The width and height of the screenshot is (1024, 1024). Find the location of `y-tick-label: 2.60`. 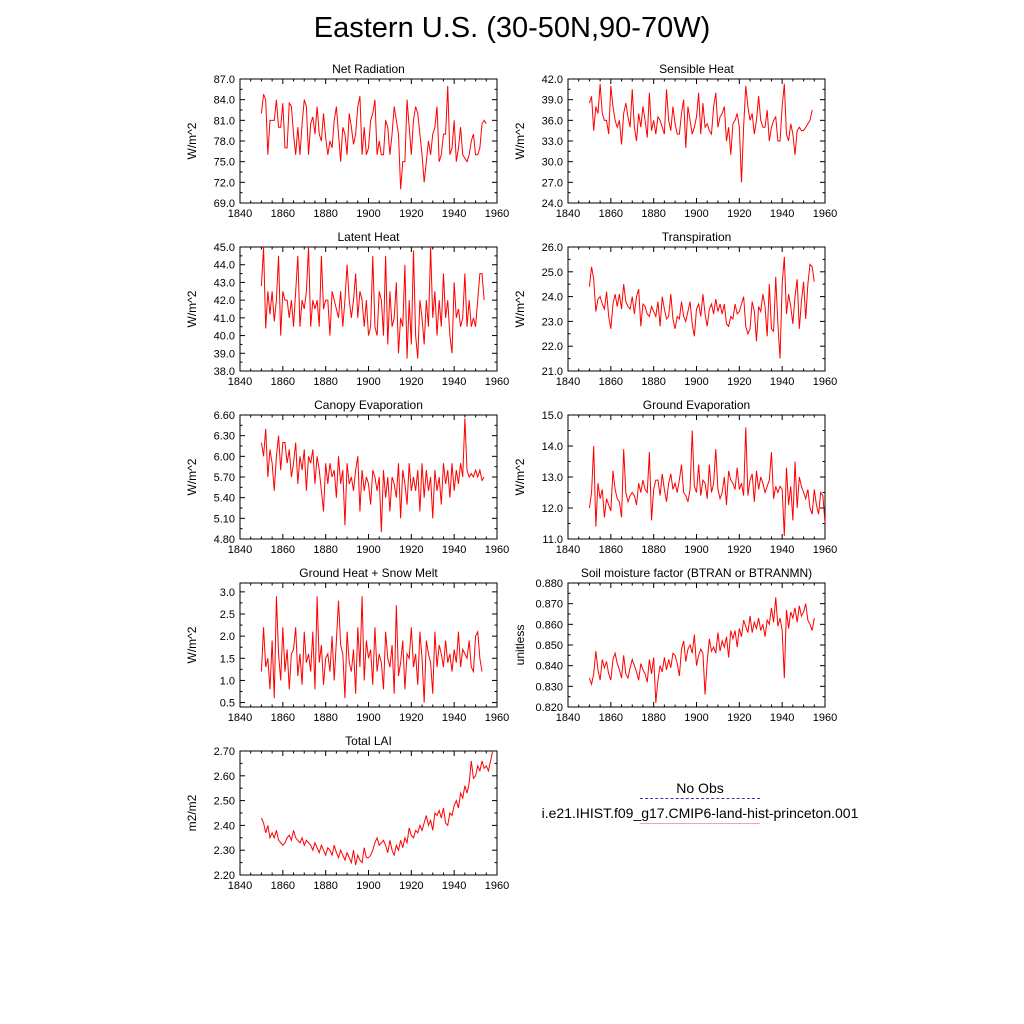

y-tick-label: 2.60 is located at coordinates (224, 777).